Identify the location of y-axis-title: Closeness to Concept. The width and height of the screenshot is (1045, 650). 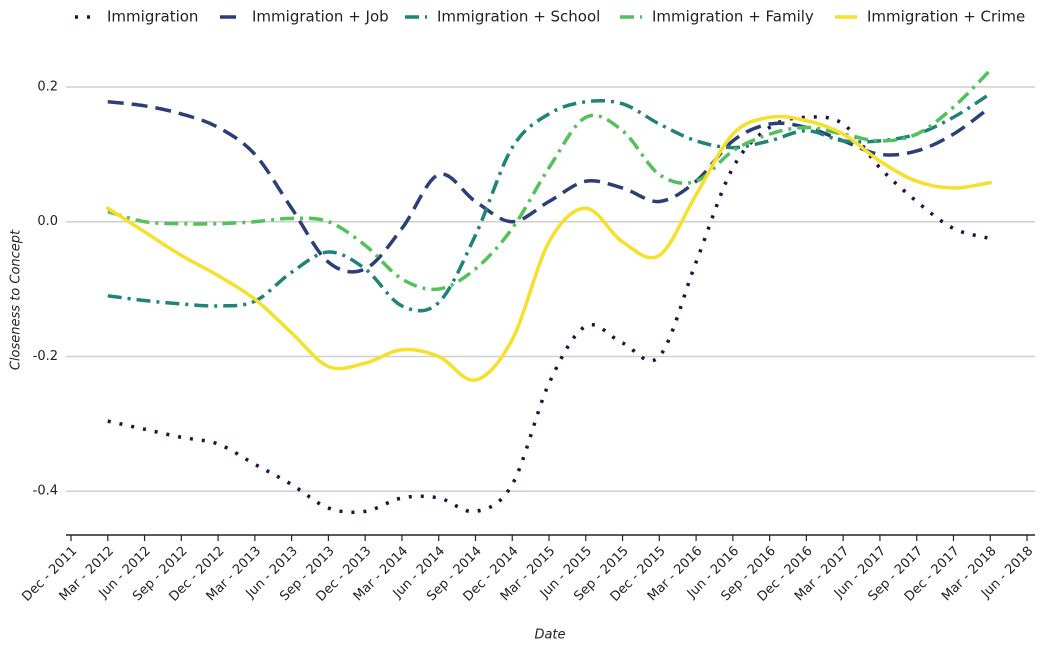
(16, 299).